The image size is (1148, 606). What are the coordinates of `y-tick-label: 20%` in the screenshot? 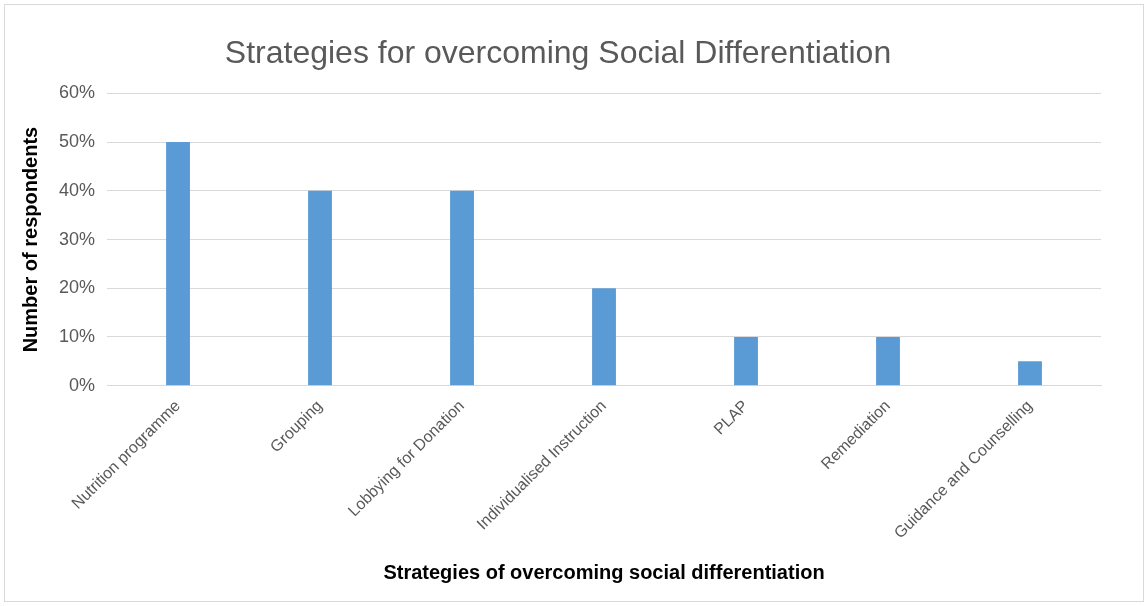 It's located at (77, 287).